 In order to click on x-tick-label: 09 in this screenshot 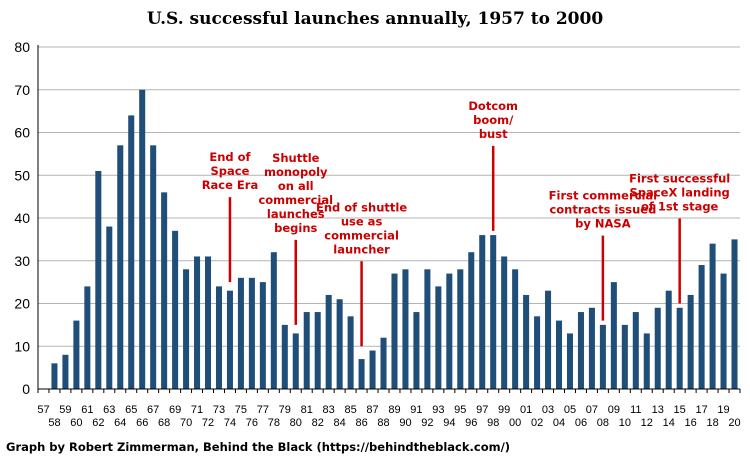, I will do `click(614, 410)`.